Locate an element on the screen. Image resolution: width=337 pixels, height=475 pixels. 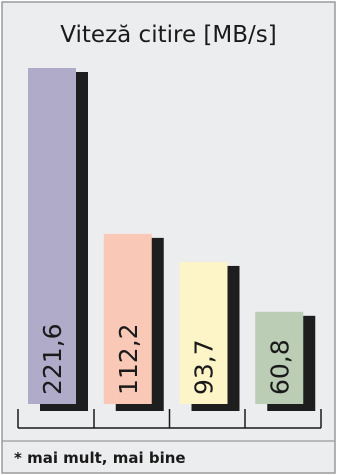
bar-value-label: 221,6 is located at coordinates (52, 359).